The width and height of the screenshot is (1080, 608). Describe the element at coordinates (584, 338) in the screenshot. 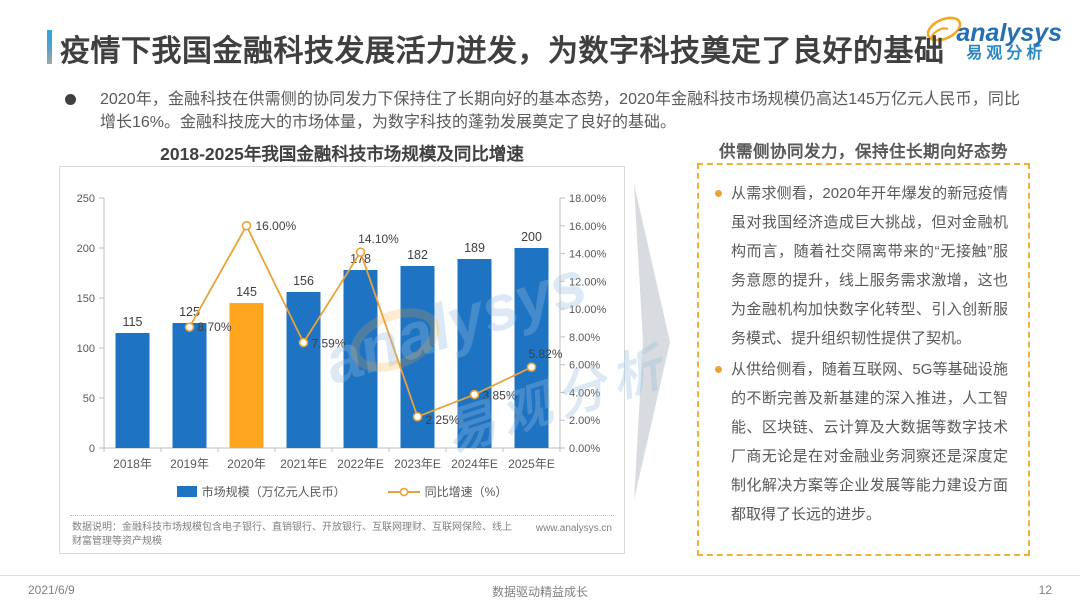

I see `svg-text: 8.00%` at that location.